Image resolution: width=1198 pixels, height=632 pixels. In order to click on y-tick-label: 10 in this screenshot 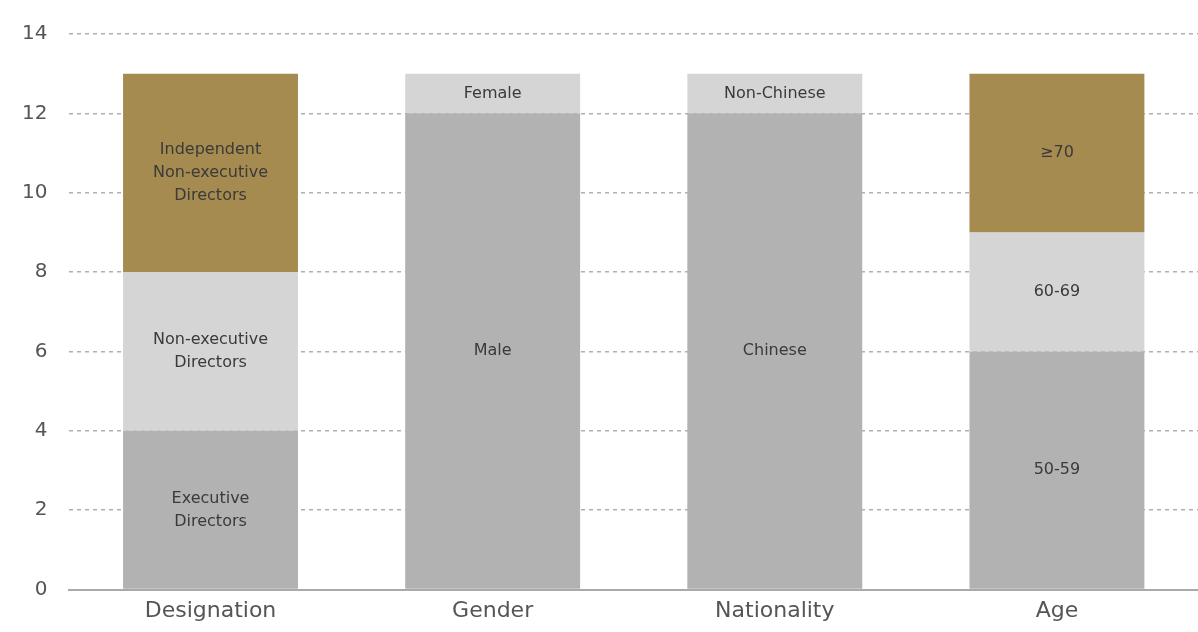, I will do `click(35, 190)`.